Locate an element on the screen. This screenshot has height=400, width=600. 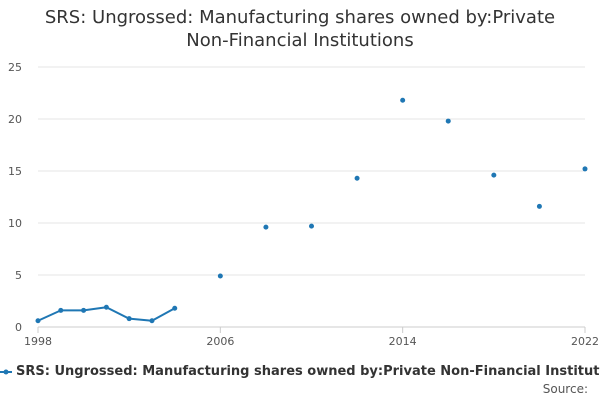
y-tick-label: 10 is located at coordinates (15, 223).